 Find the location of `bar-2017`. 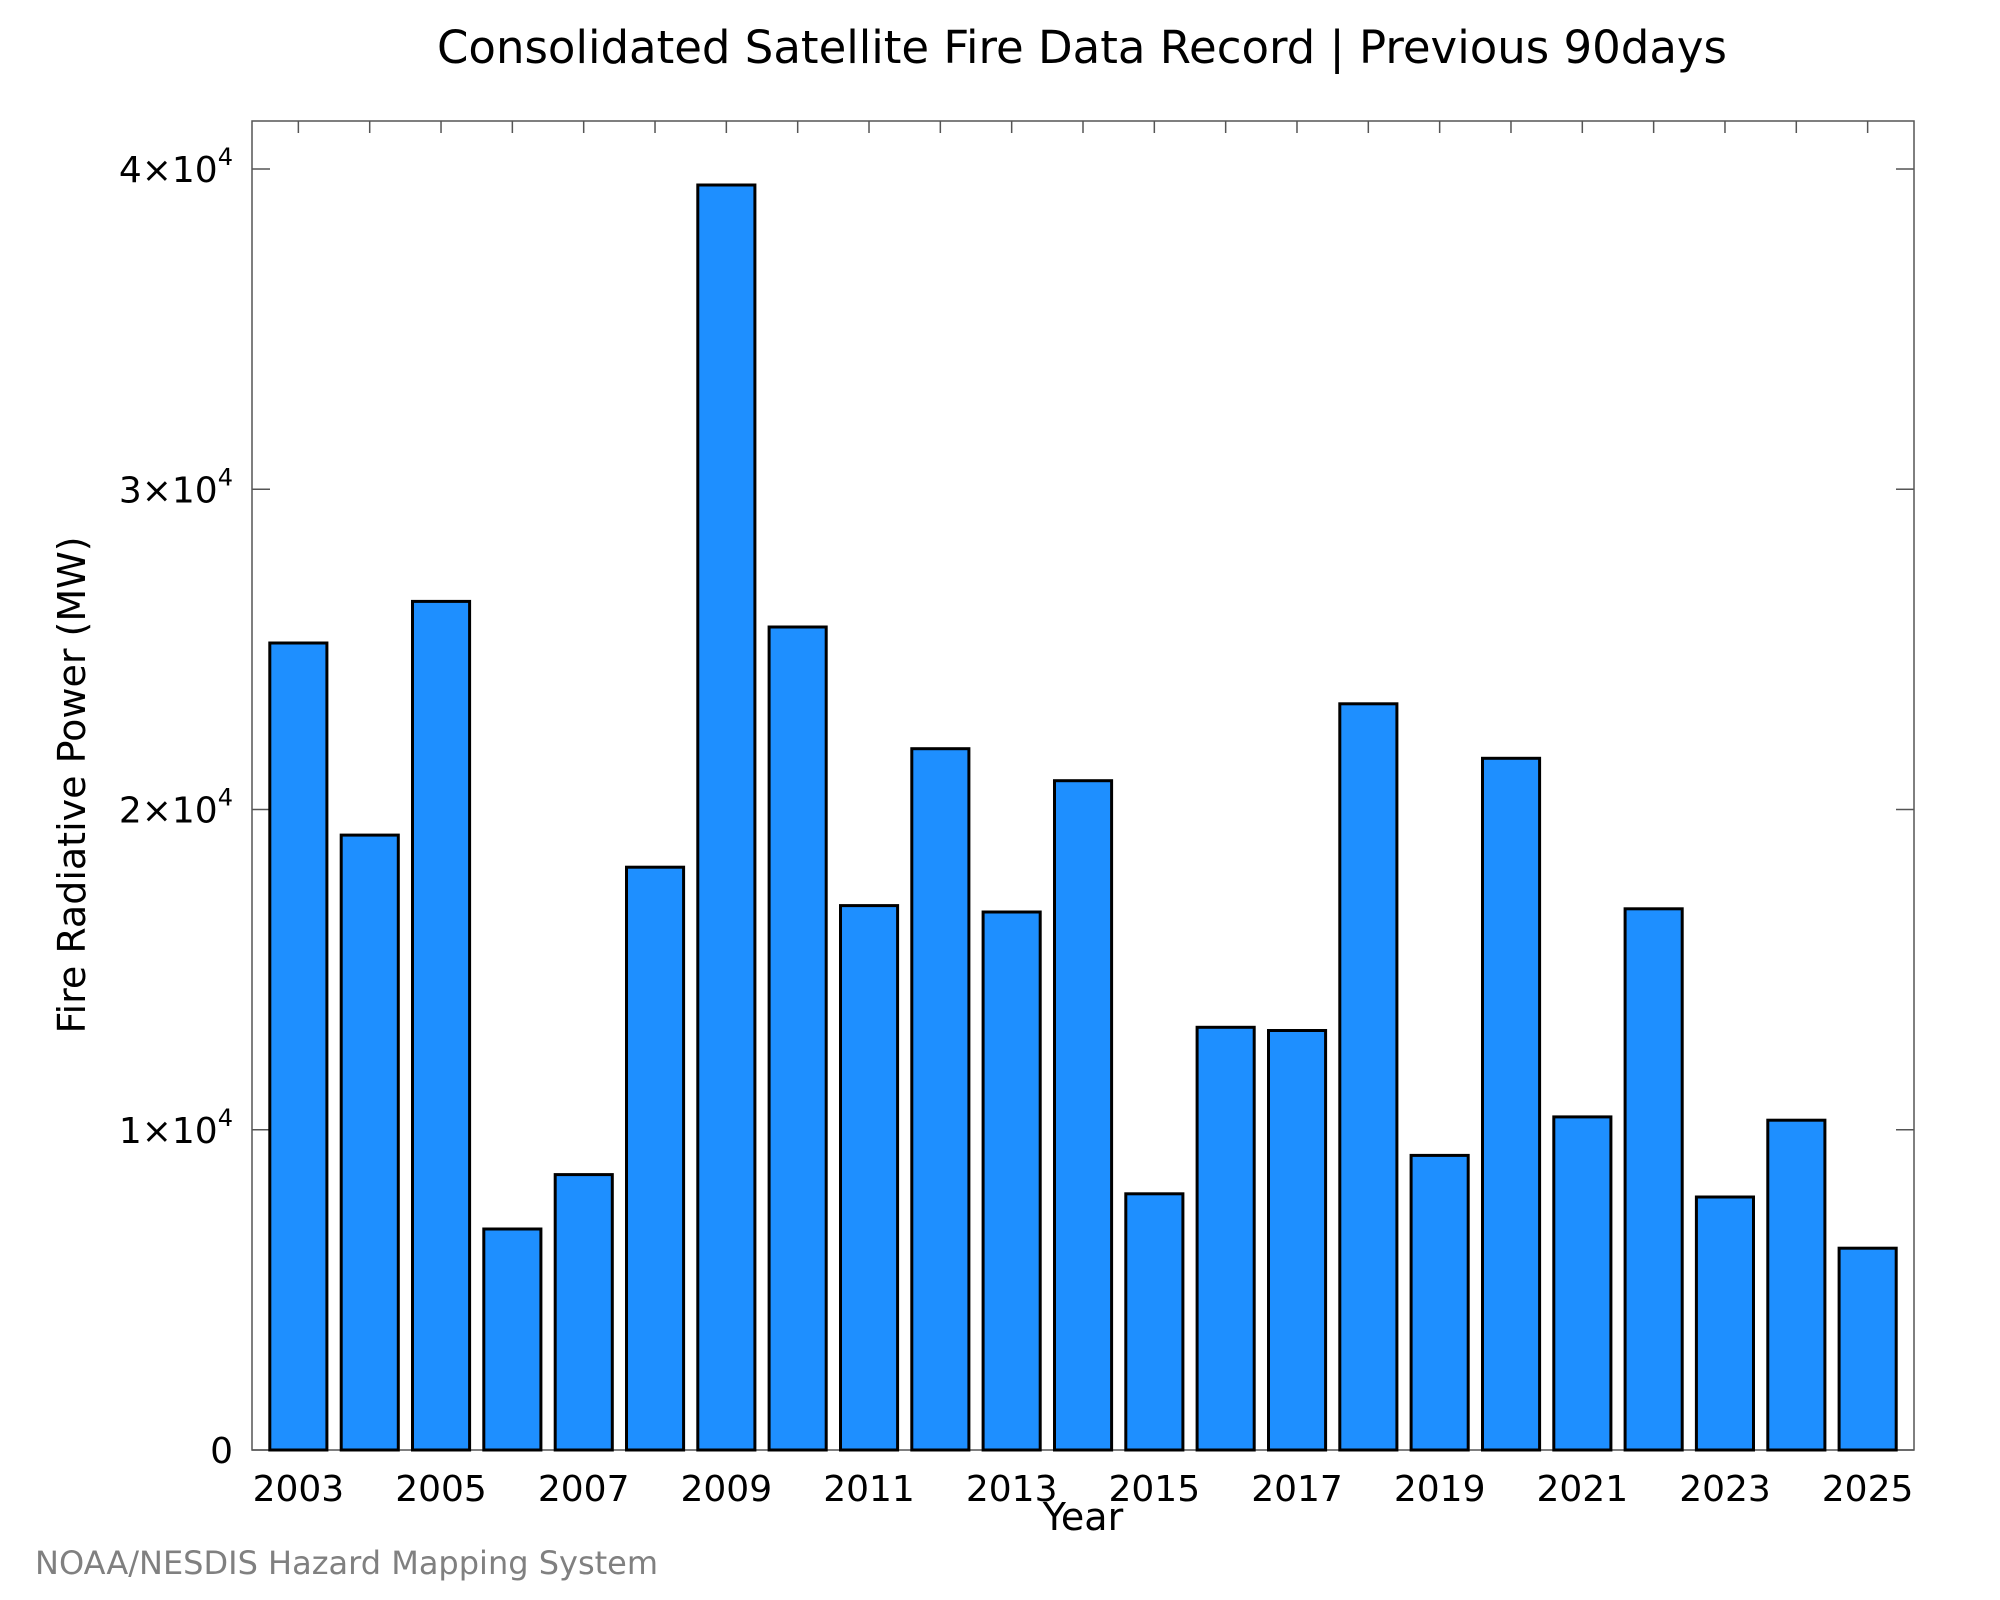

bar-2017 is located at coordinates (1297, 1240).